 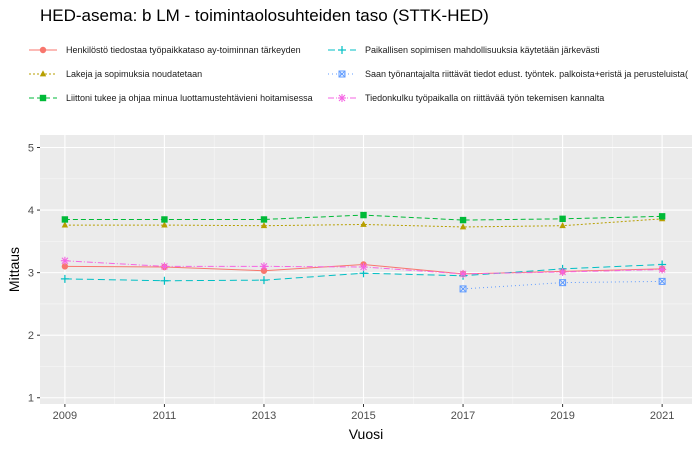 I want to click on y-axis-title: Mittaus, so click(x=14, y=269).